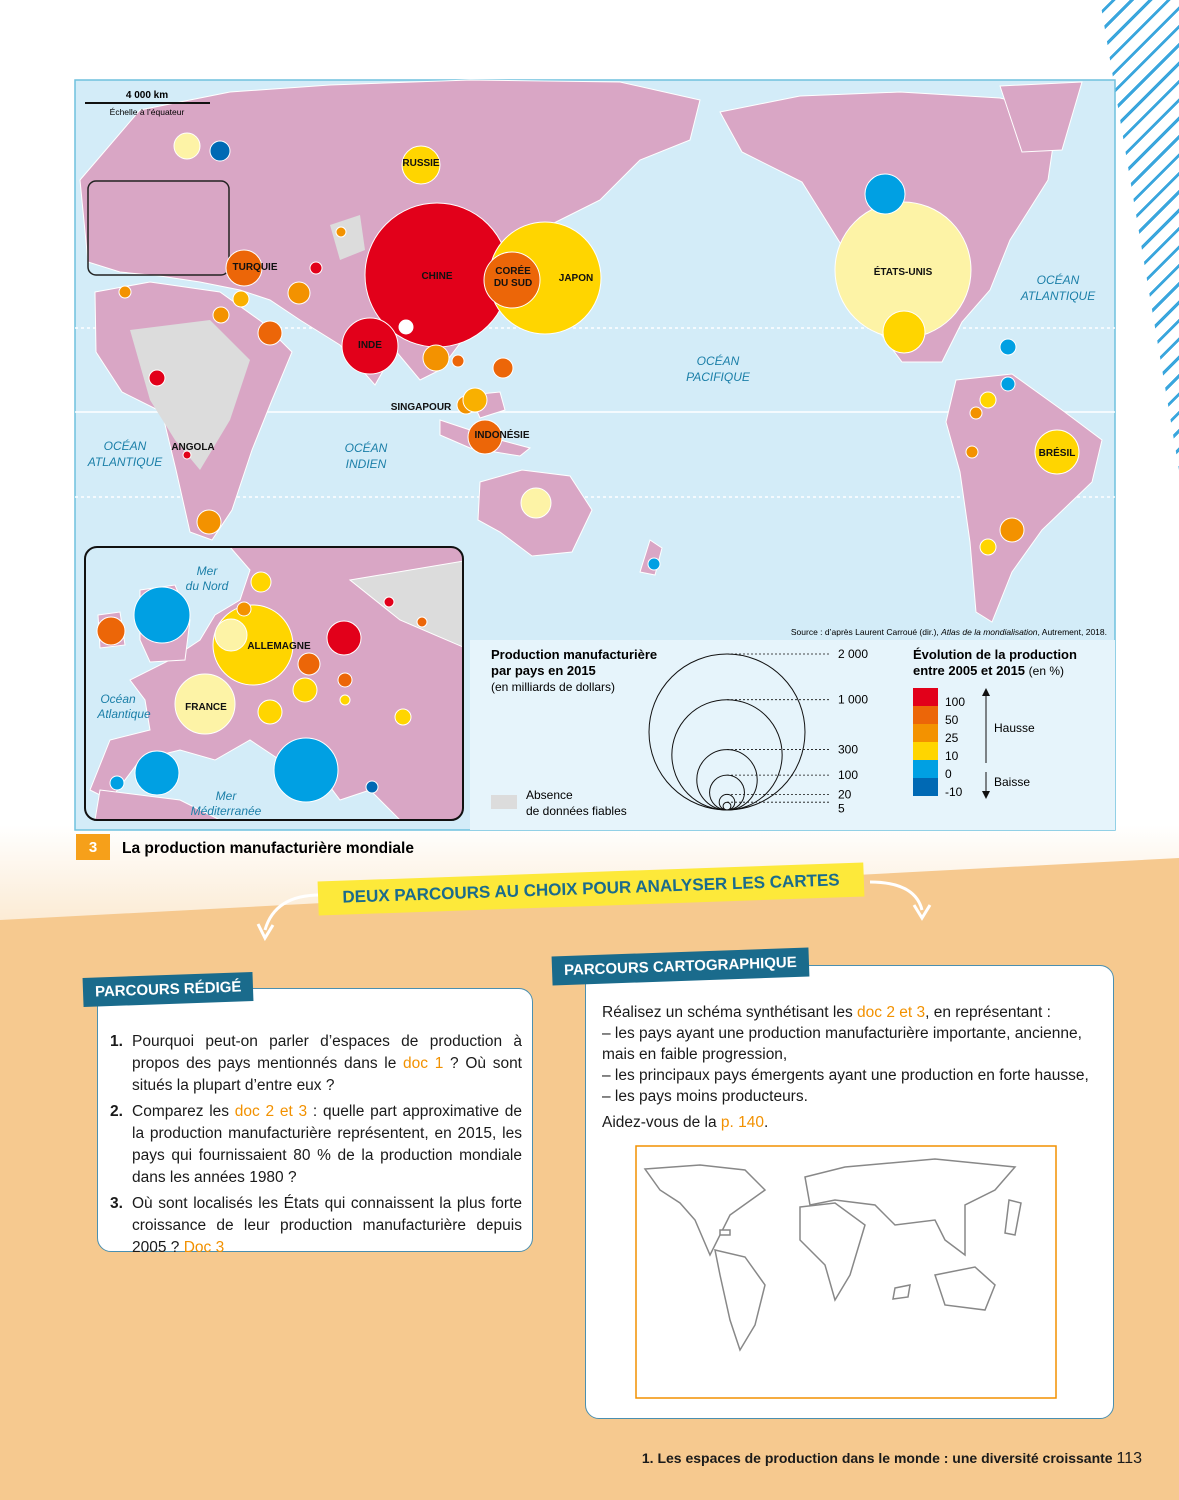  Describe the element at coordinates (576, 811) in the screenshot. I see `legend-label: de données fiables` at that location.